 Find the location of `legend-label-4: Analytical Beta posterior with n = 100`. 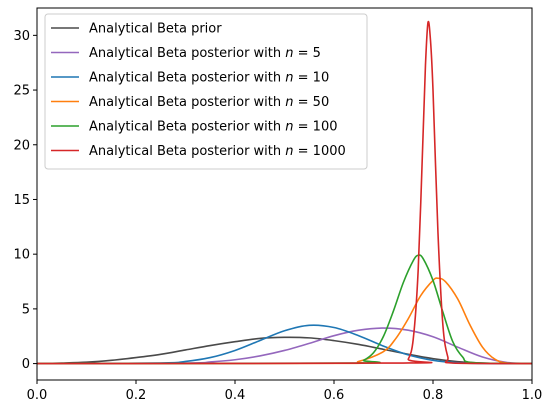

legend-label-4: Analytical Beta posterior with n = 100 is located at coordinates (213, 127).